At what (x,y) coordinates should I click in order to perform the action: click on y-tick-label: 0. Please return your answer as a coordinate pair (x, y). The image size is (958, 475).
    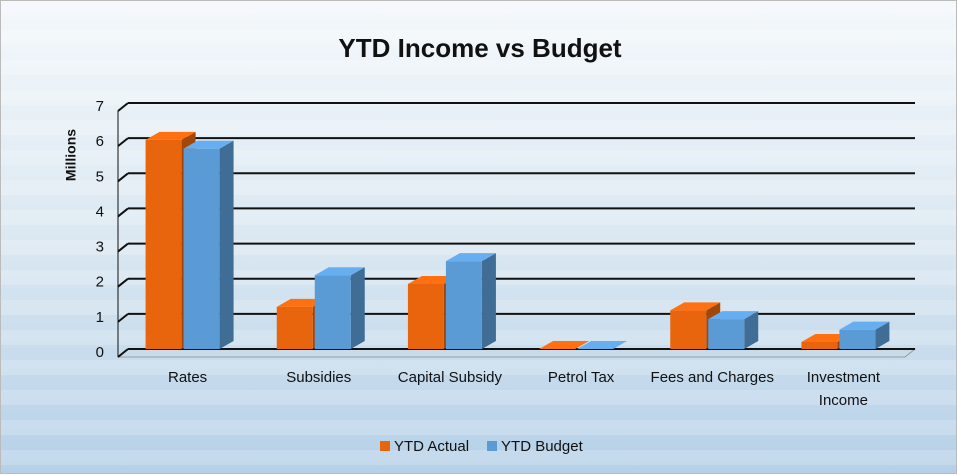
    Looking at the image, I should click on (100, 352).